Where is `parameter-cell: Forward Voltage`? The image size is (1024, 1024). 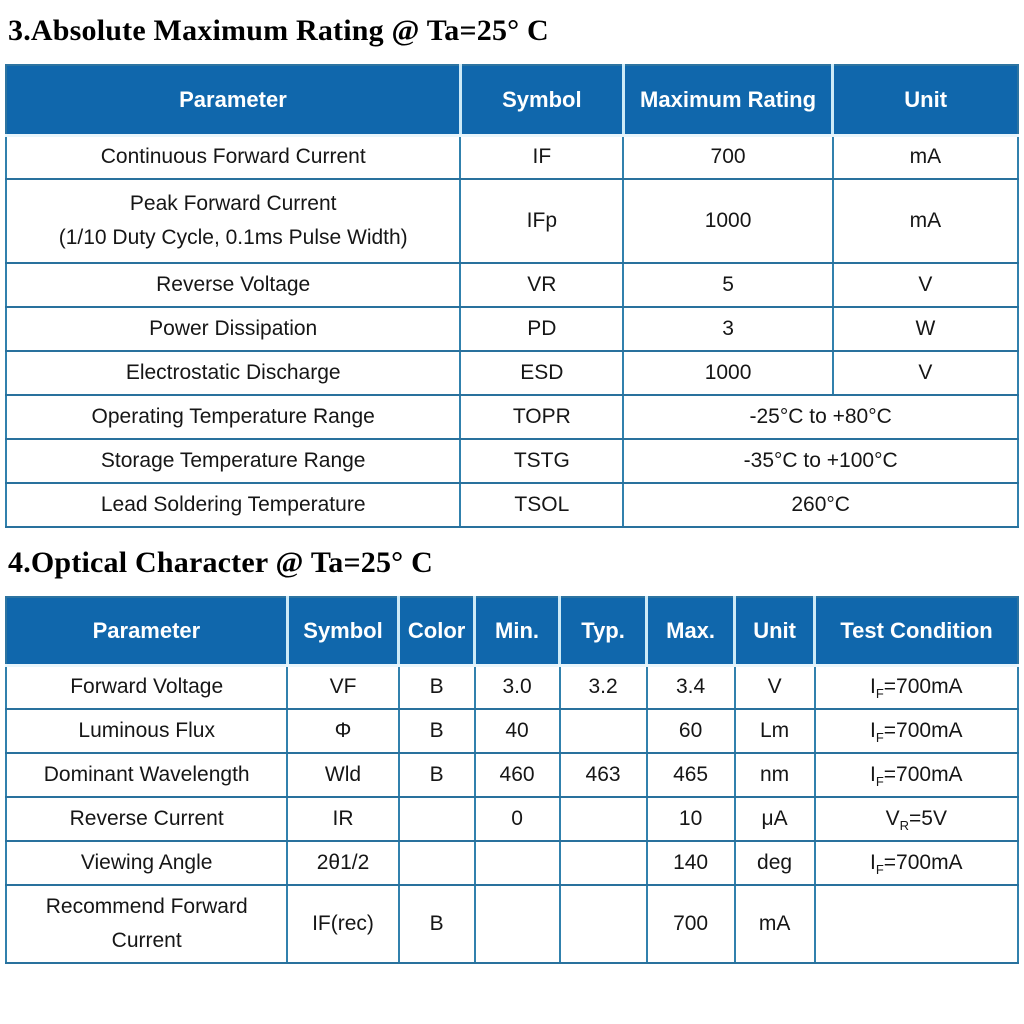
parameter-cell: Forward Voltage is located at coordinates (146, 687).